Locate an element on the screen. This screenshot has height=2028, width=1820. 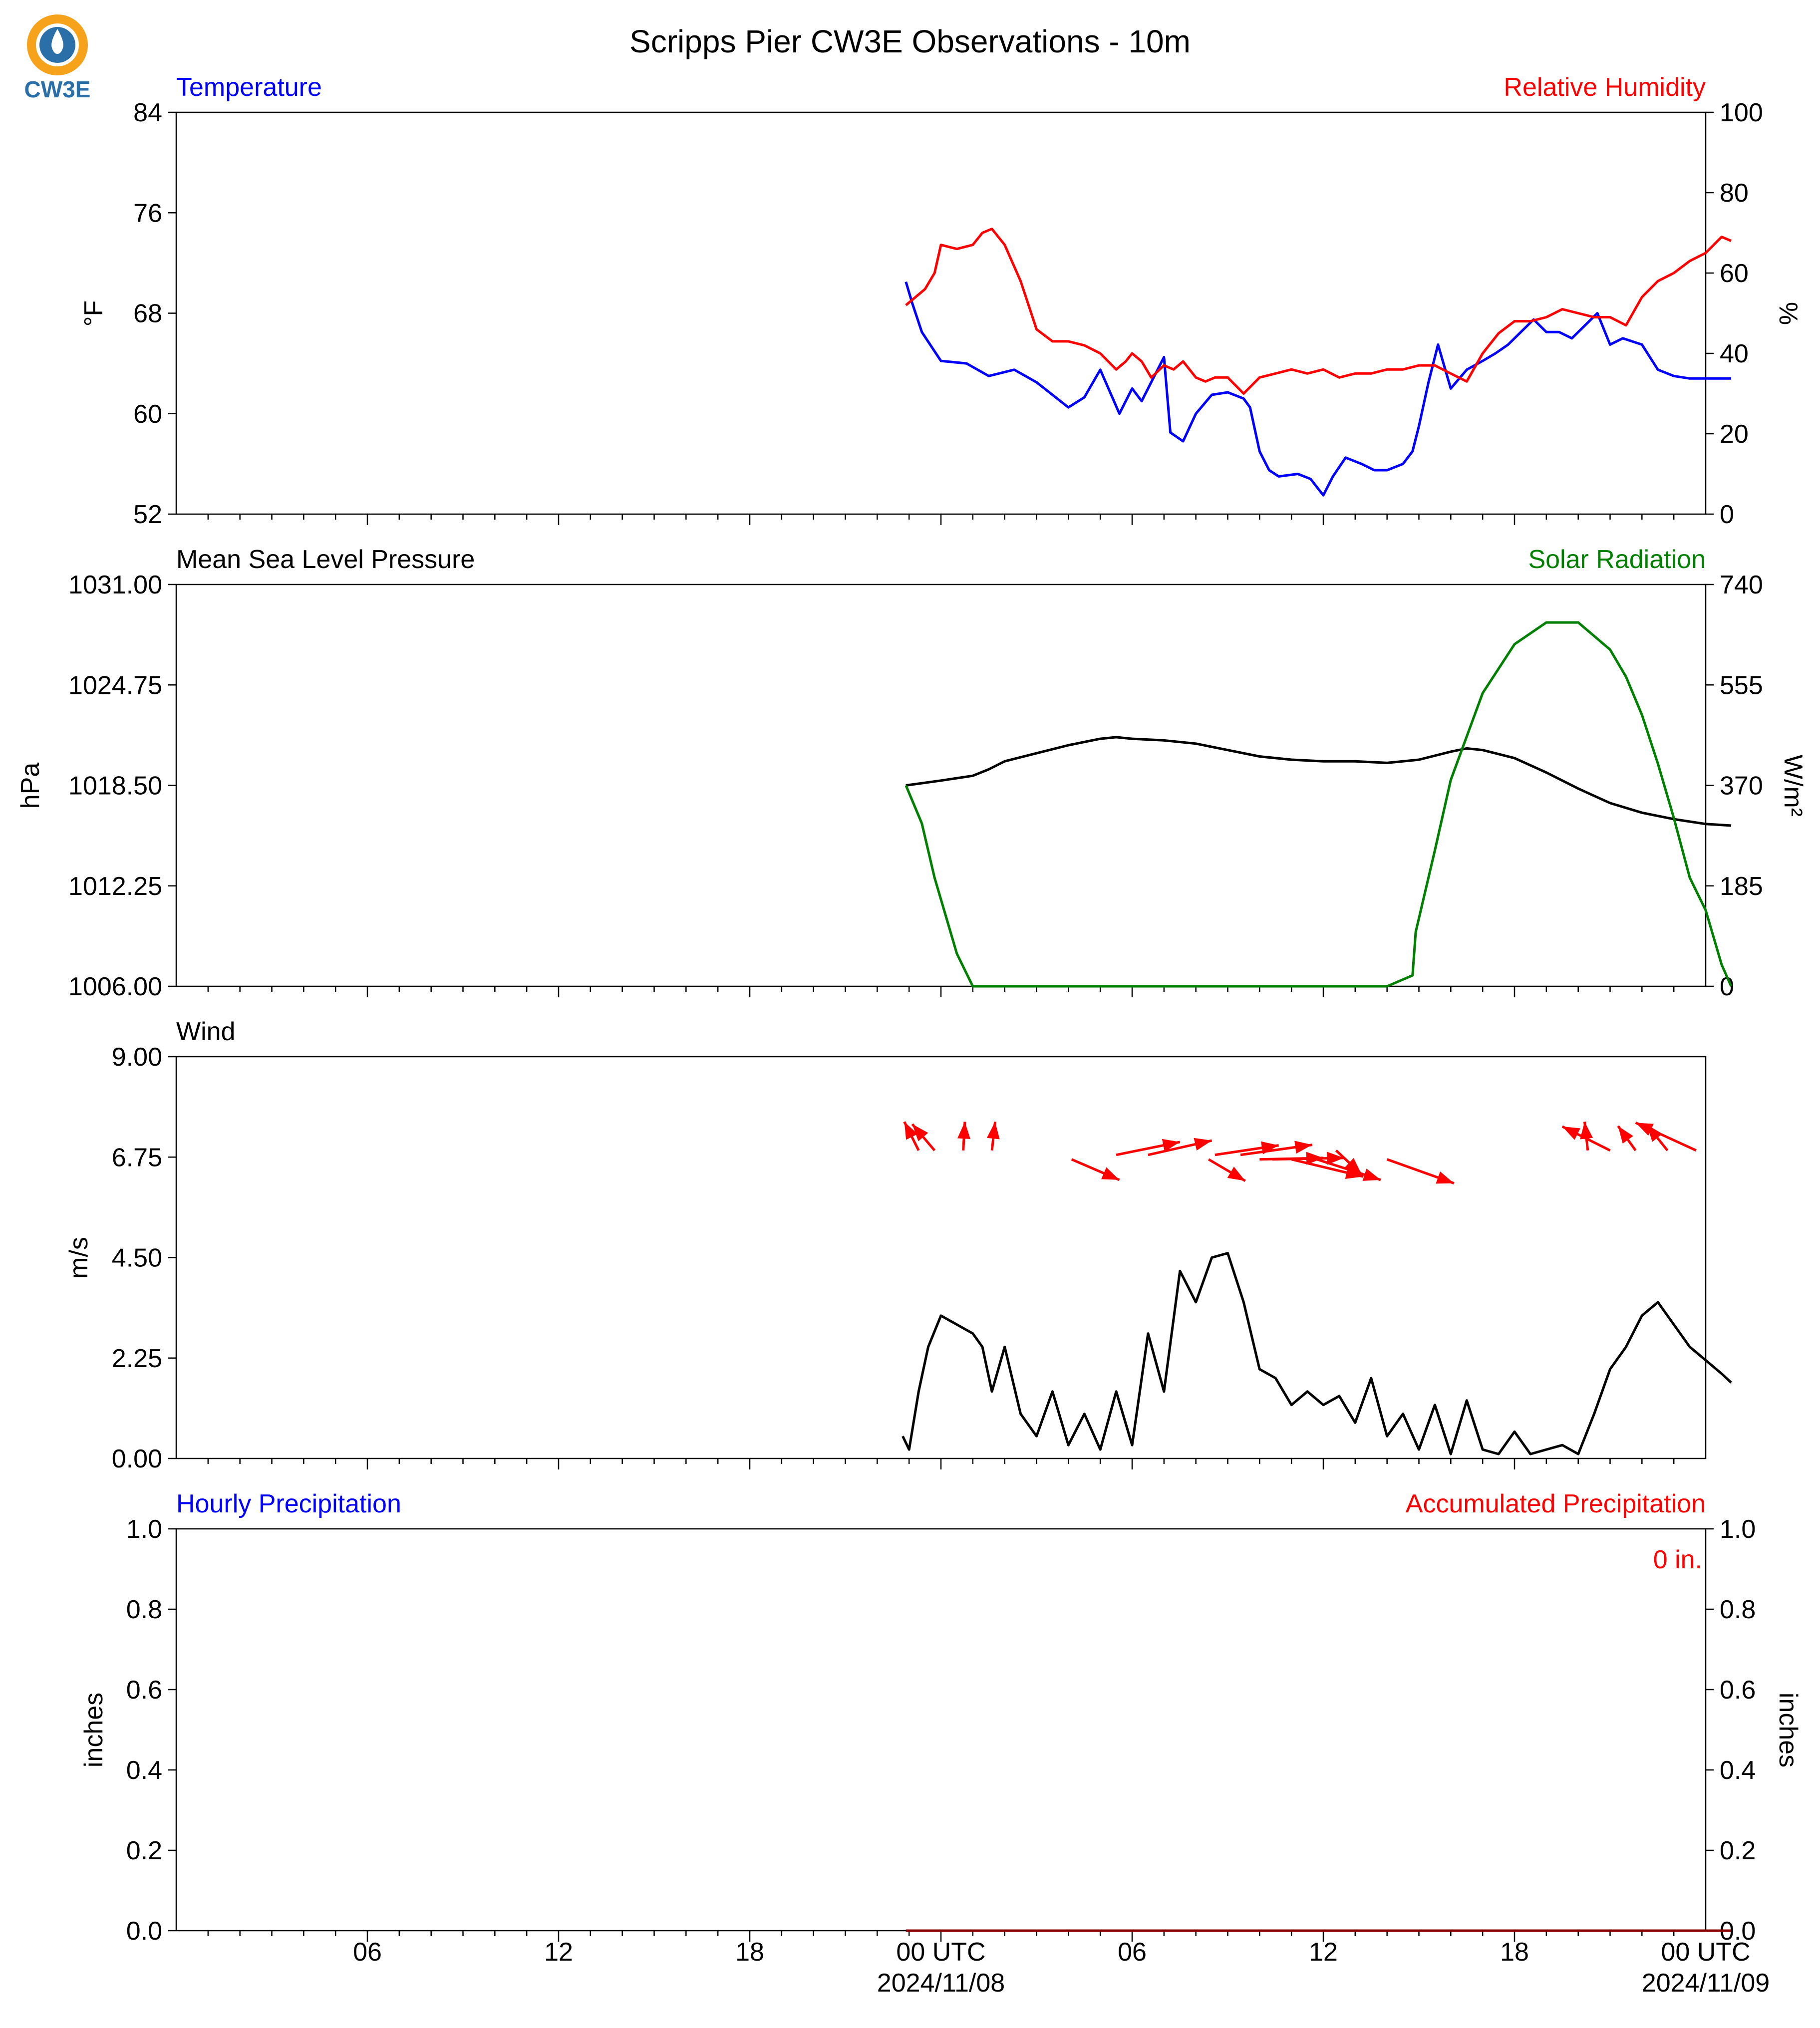
hourly-precip-tick-label: 0.0 is located at coordinates (144, 1931).